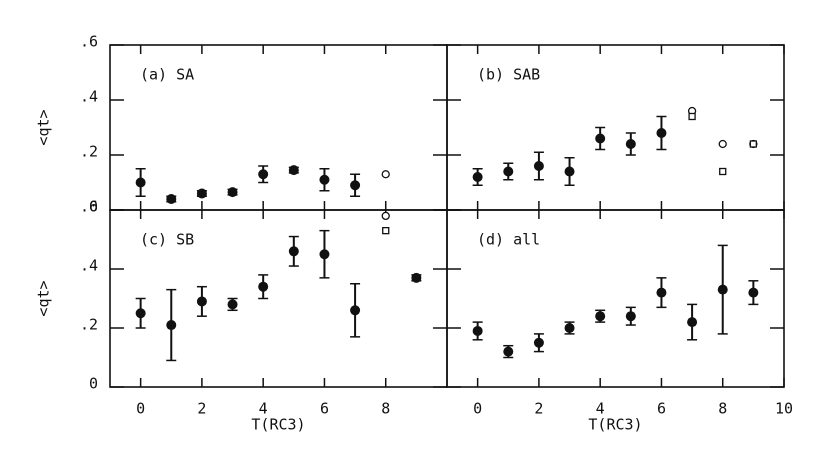 The height and width of the screenshot is (459, 830). Describe the element at coordinates (508, 240) in the screenshot. I see `panel-label: (d) all` at that location.